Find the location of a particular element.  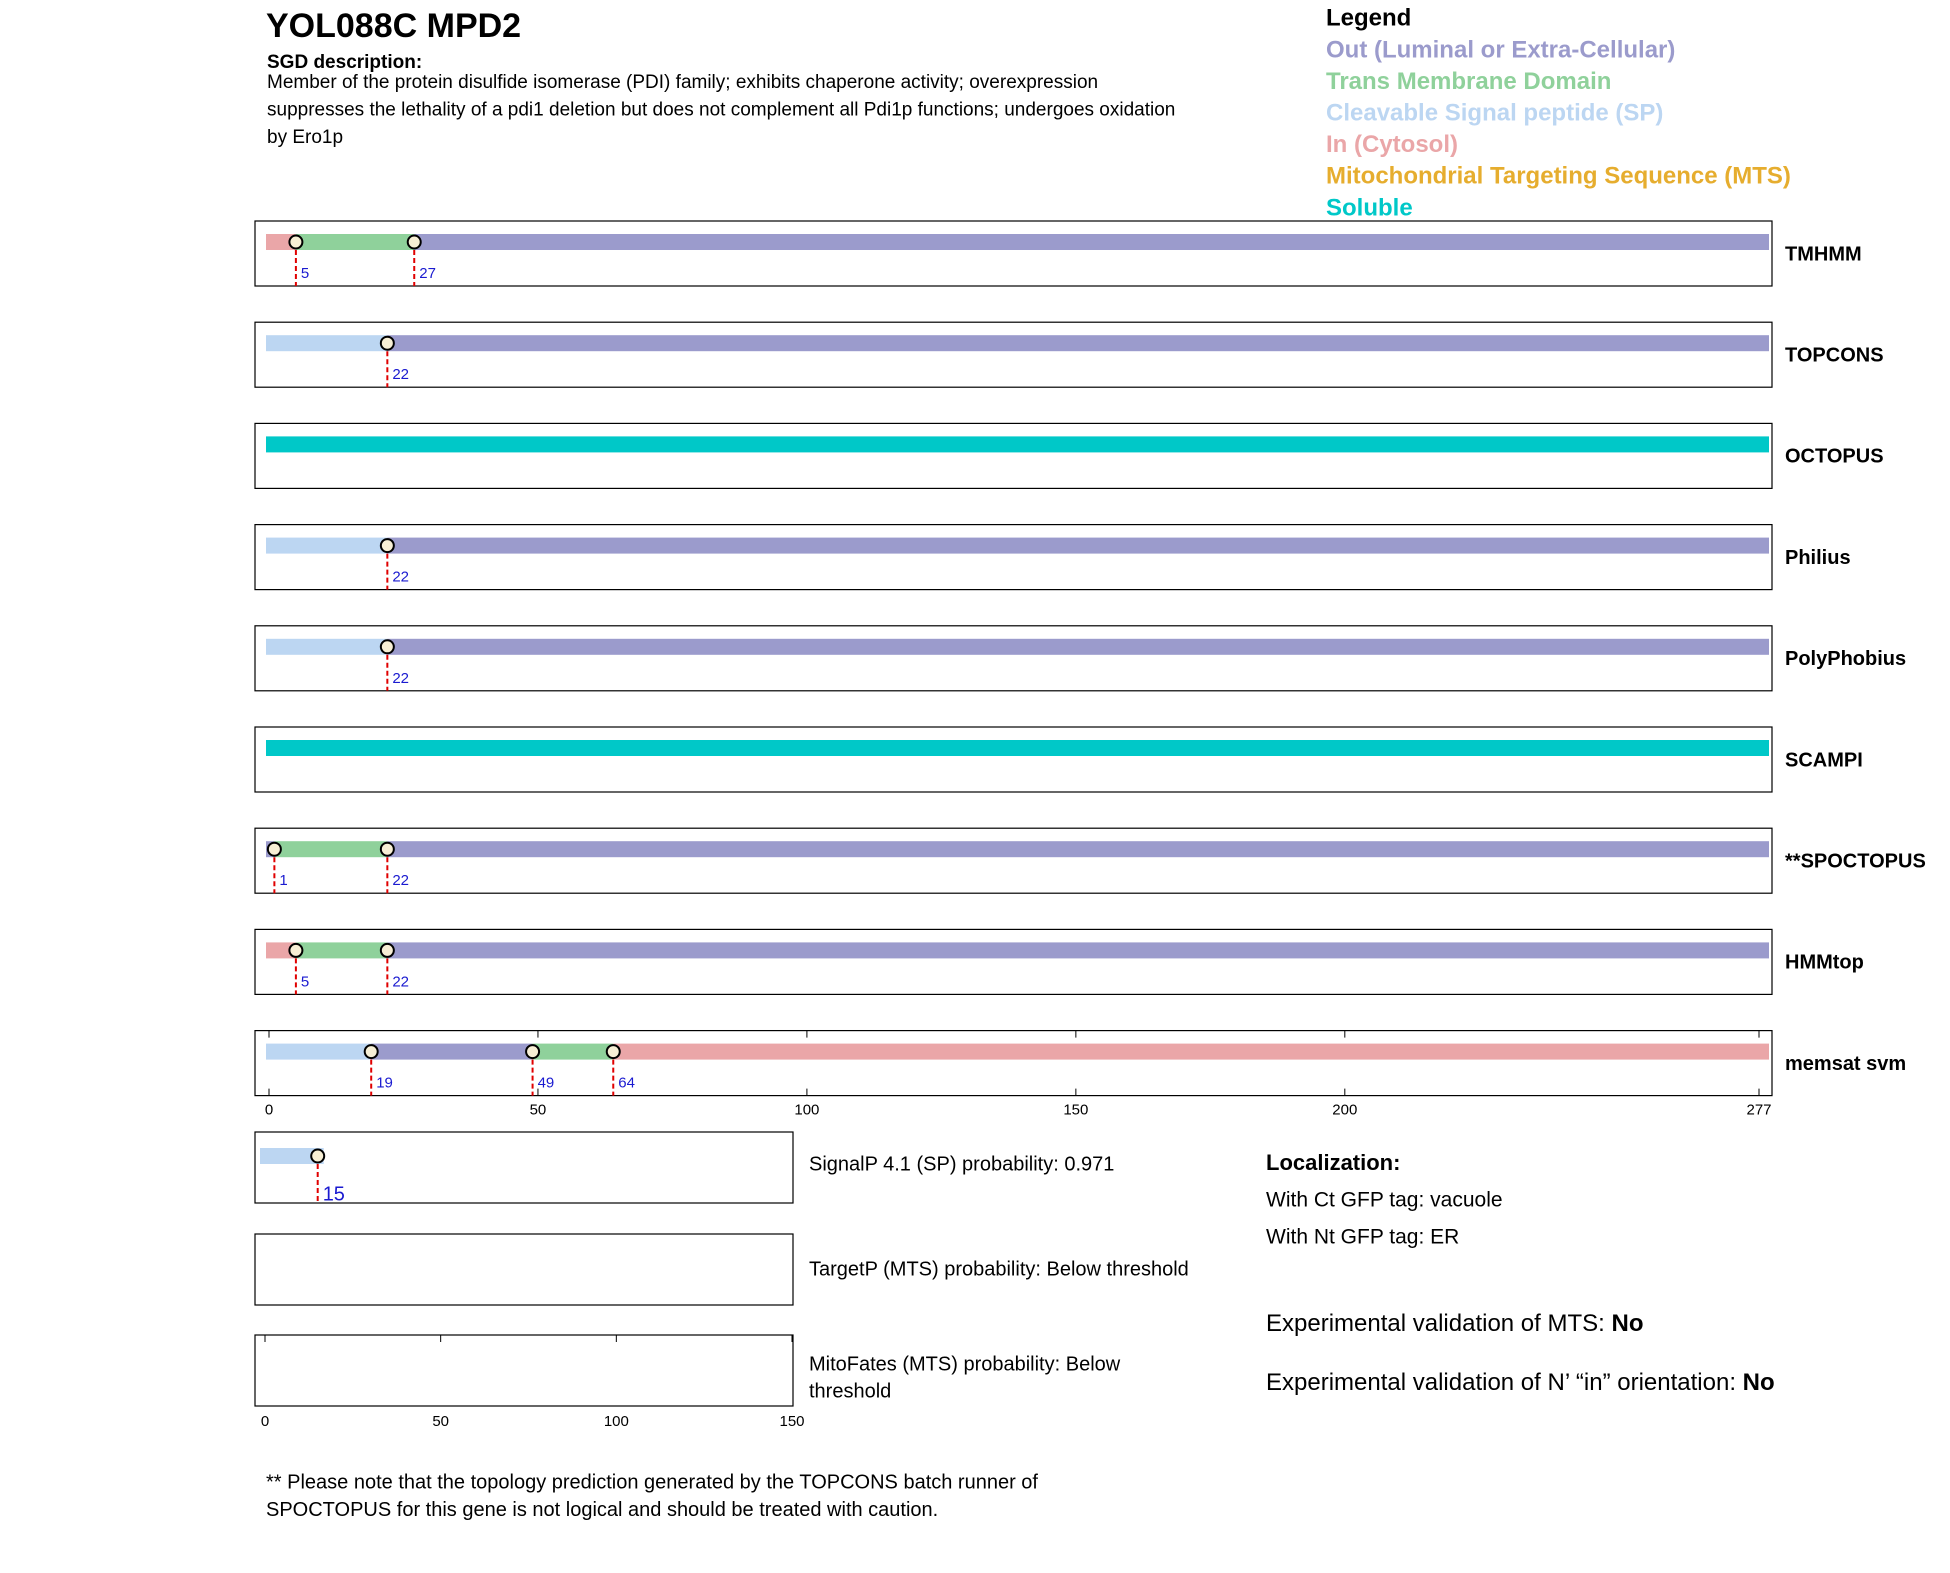

legend-item: Cleavable Signal peptide (SP) is located at coordinates (1494, 113).